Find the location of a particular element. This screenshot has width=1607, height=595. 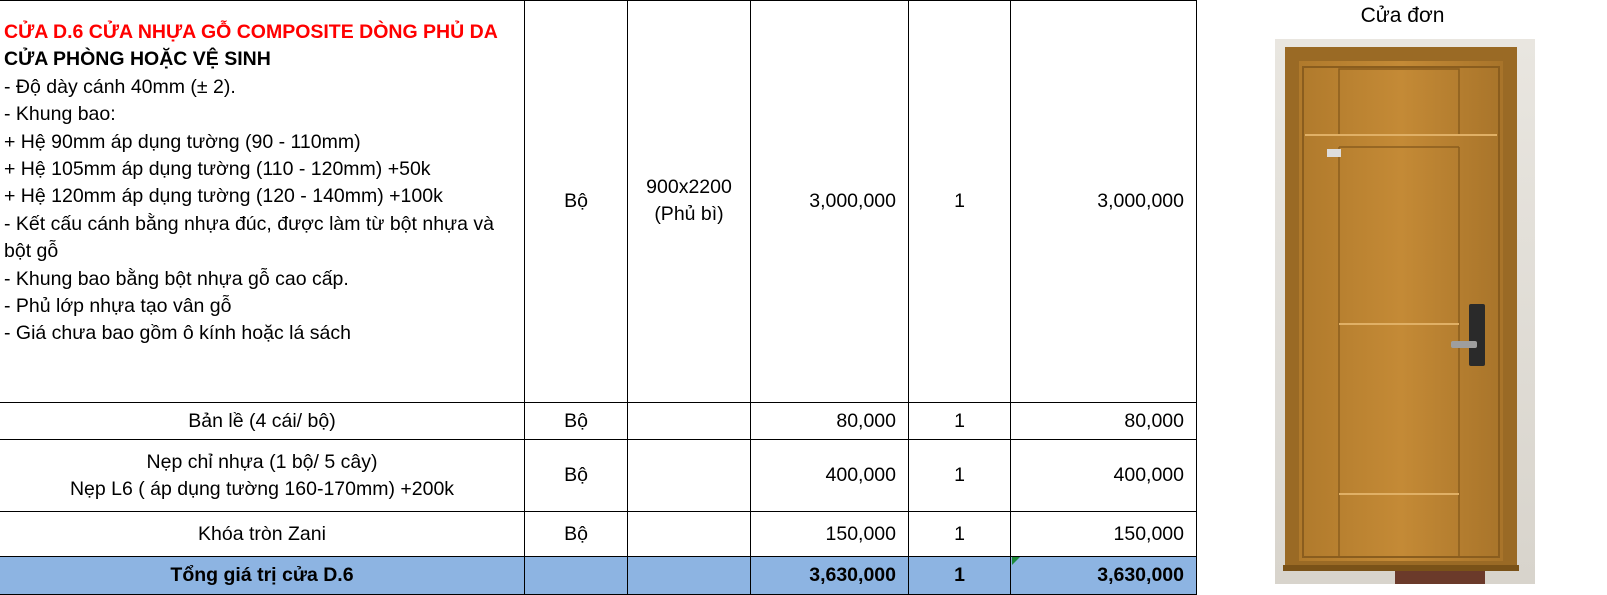

accessory-name-line2: Nẹp L6 ( áp dụng tường 160-170mm) +200k is located at coordinates (262, 488).